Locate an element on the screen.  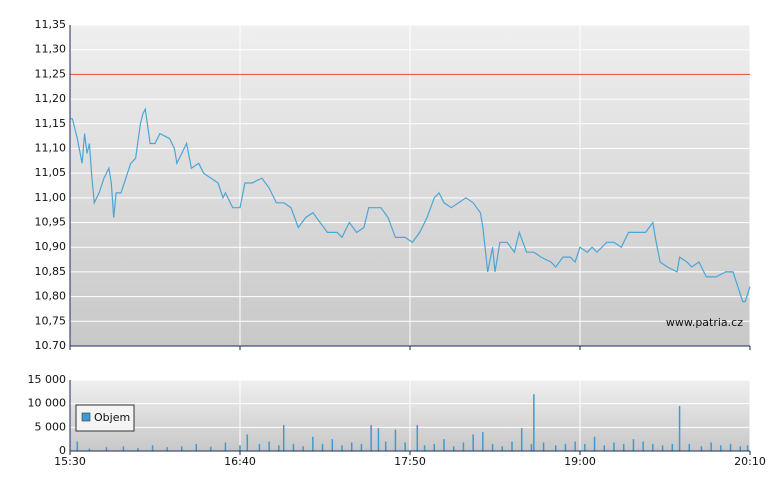
y-tick-label: 11,25 is located at coordinates (51, 73).